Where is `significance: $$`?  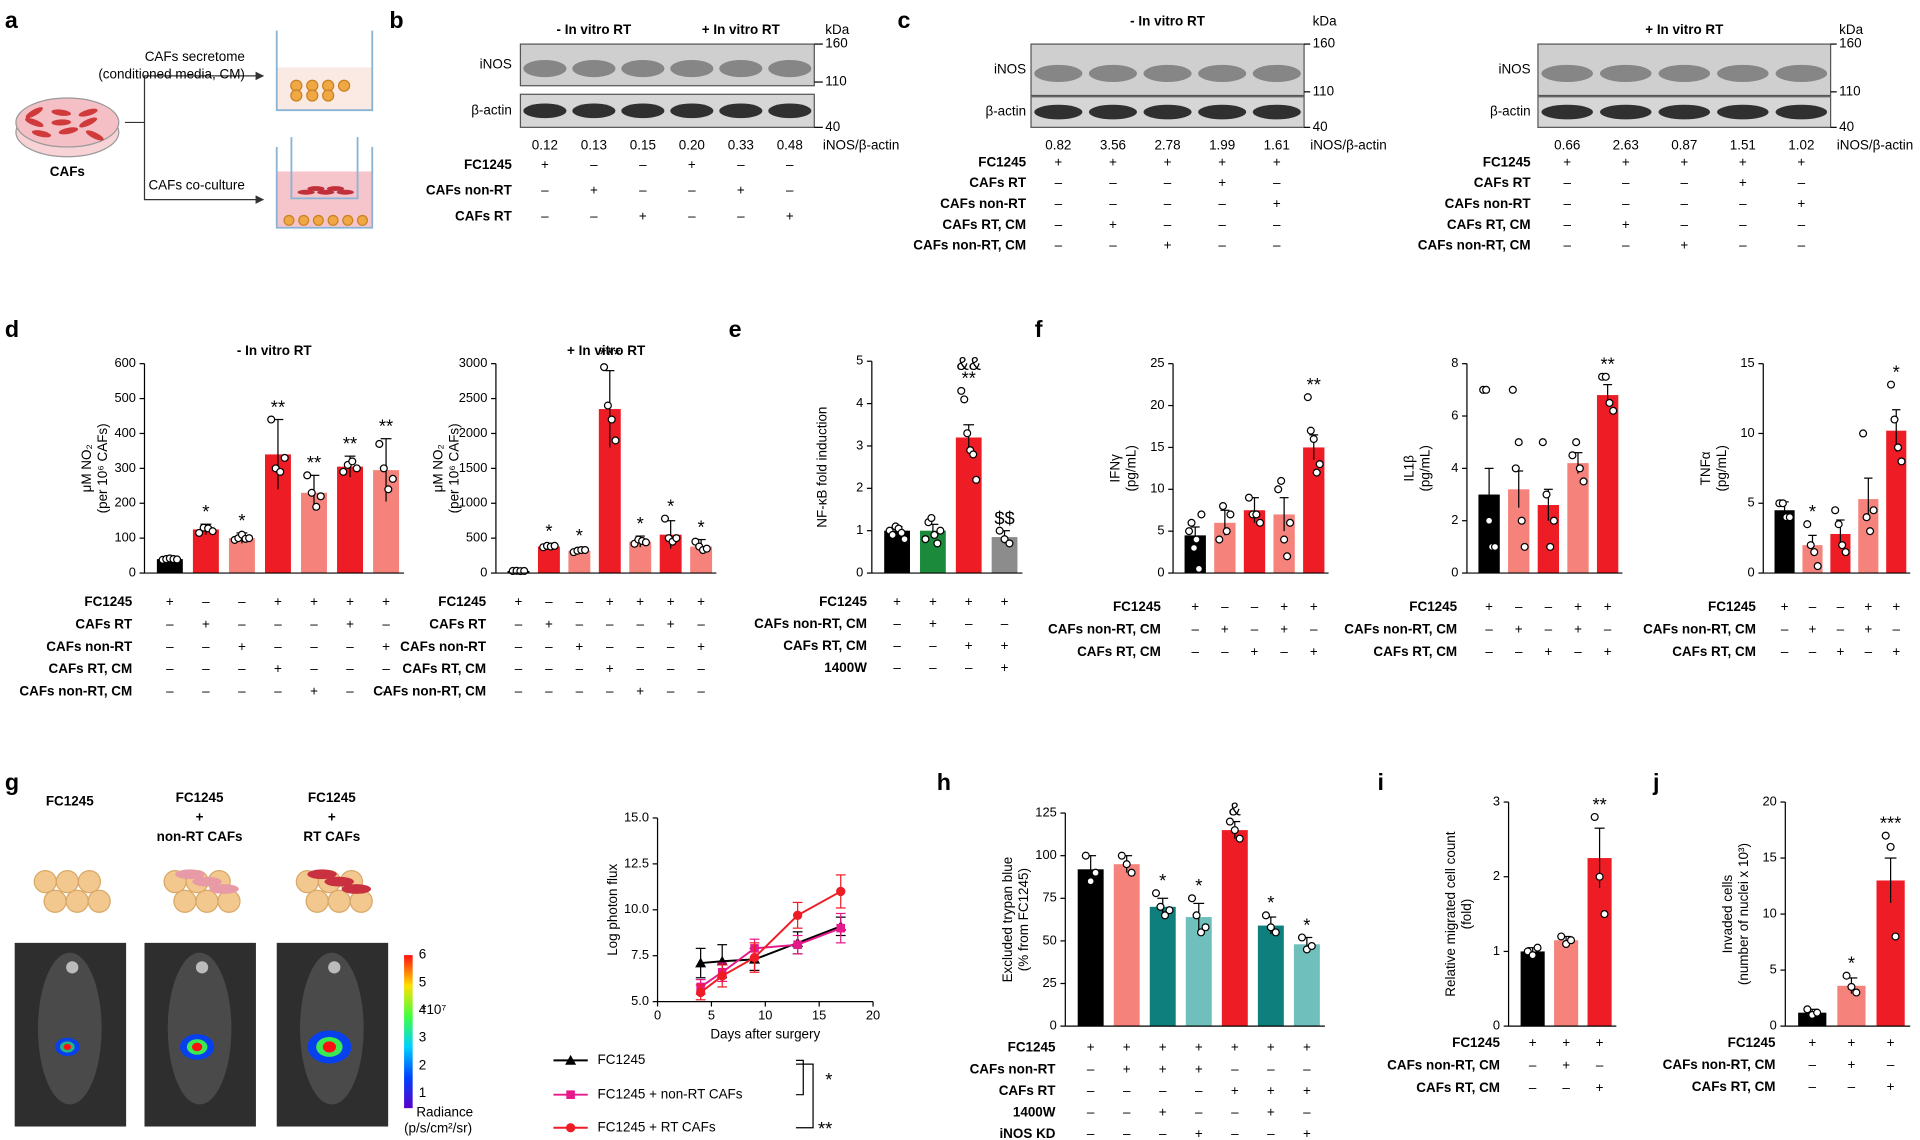
significance: $$ is located at coordinates (1004, 518).